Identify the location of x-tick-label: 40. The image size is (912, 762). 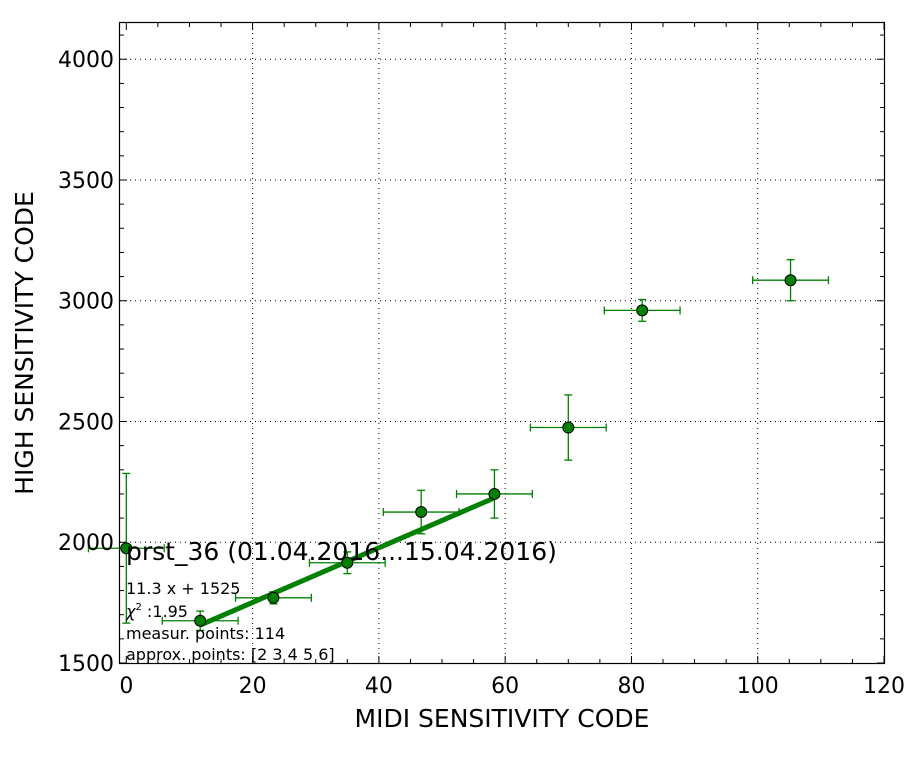
(379, 686).